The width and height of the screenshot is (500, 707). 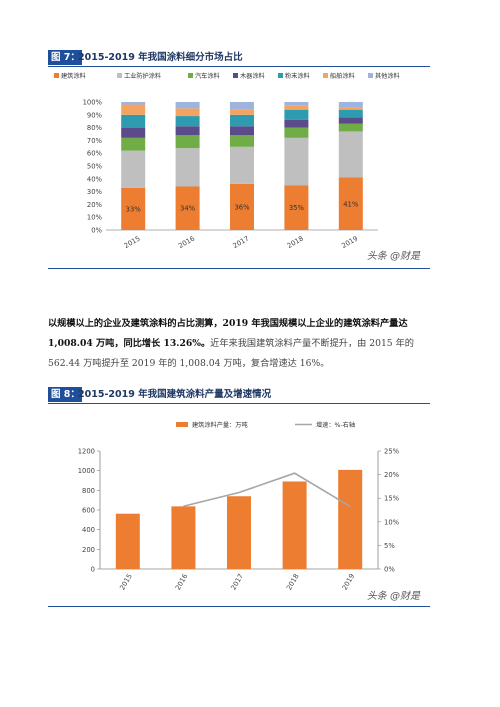 I want to click on y-left-tick-label: 600, so click(x=88, y=511).